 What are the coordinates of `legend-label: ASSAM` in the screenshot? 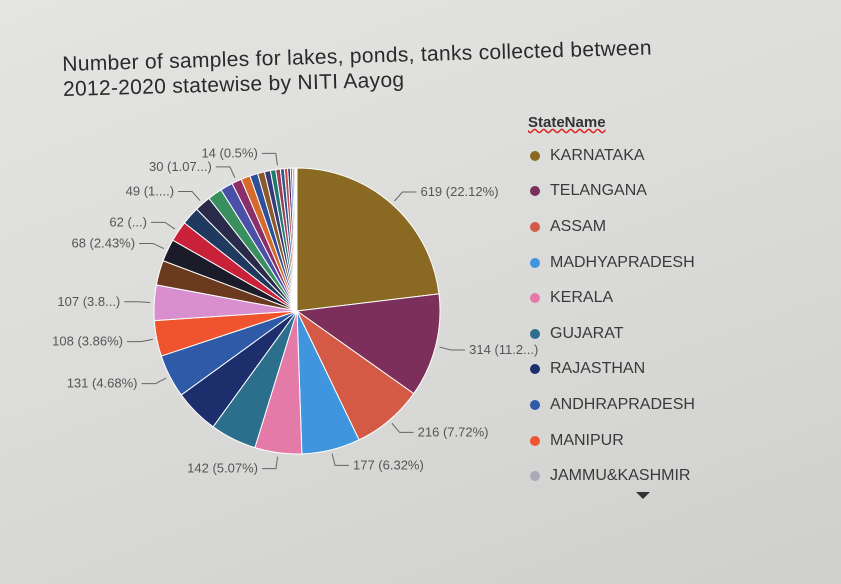 It's located at (578, 226).